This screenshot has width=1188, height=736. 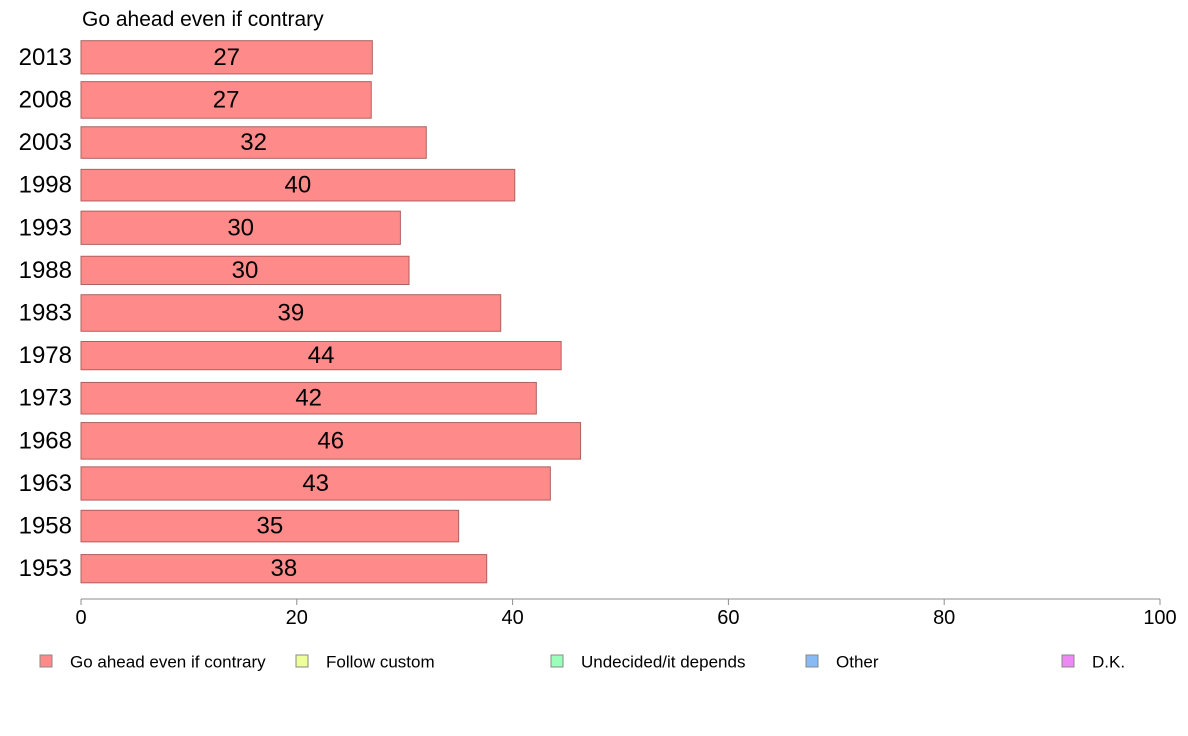 I want to click on category-label: 1953, so click(x=45, y=568).